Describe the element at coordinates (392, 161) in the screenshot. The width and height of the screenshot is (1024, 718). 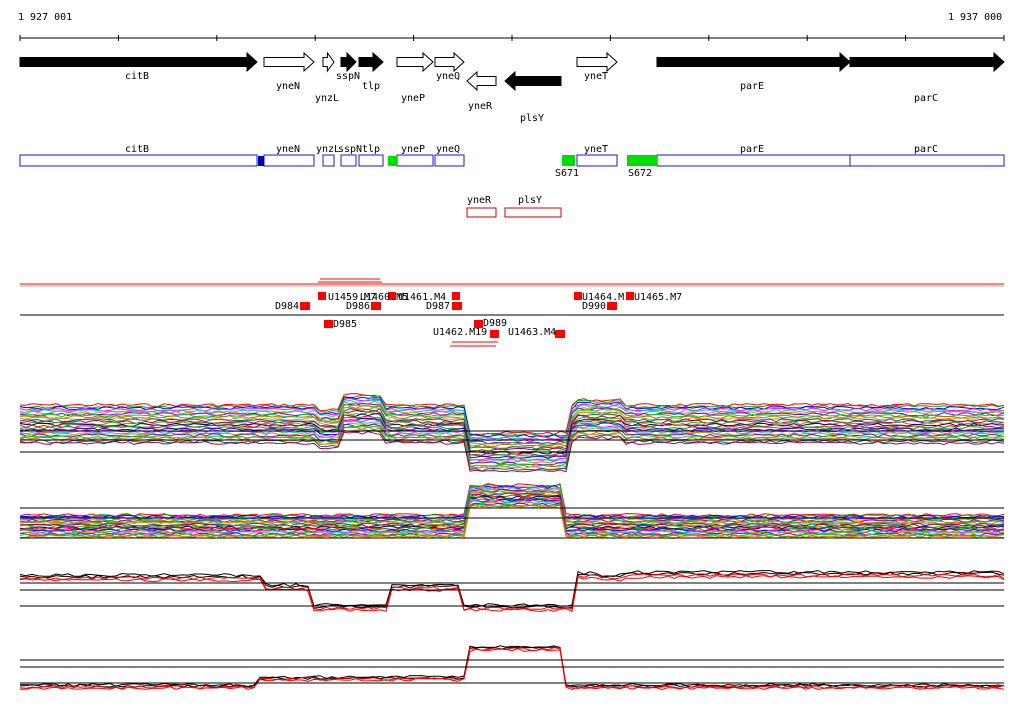
I see `feature-marker-green` at that location.